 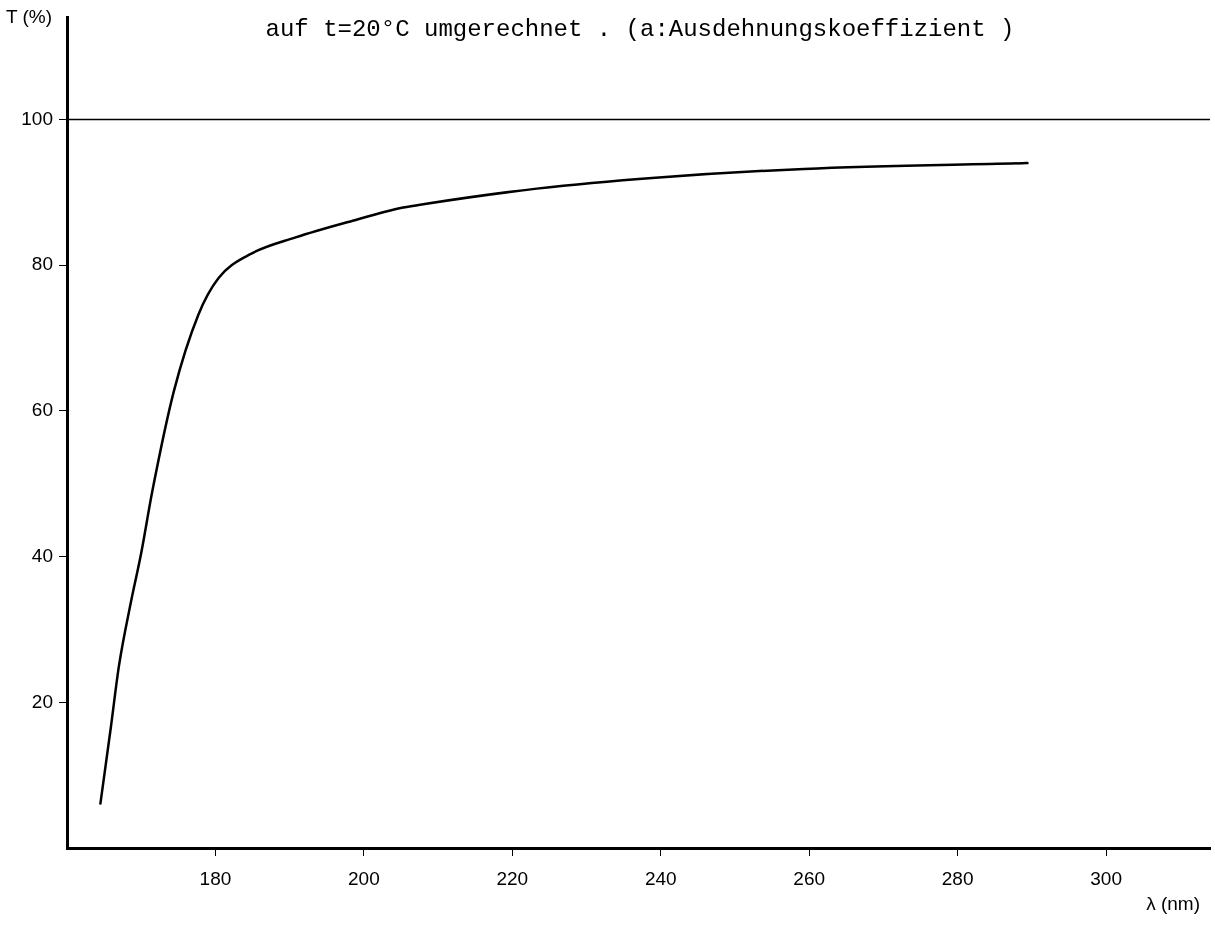 I want to click on x-tick-label: 300, so click(x=1106, y=878).